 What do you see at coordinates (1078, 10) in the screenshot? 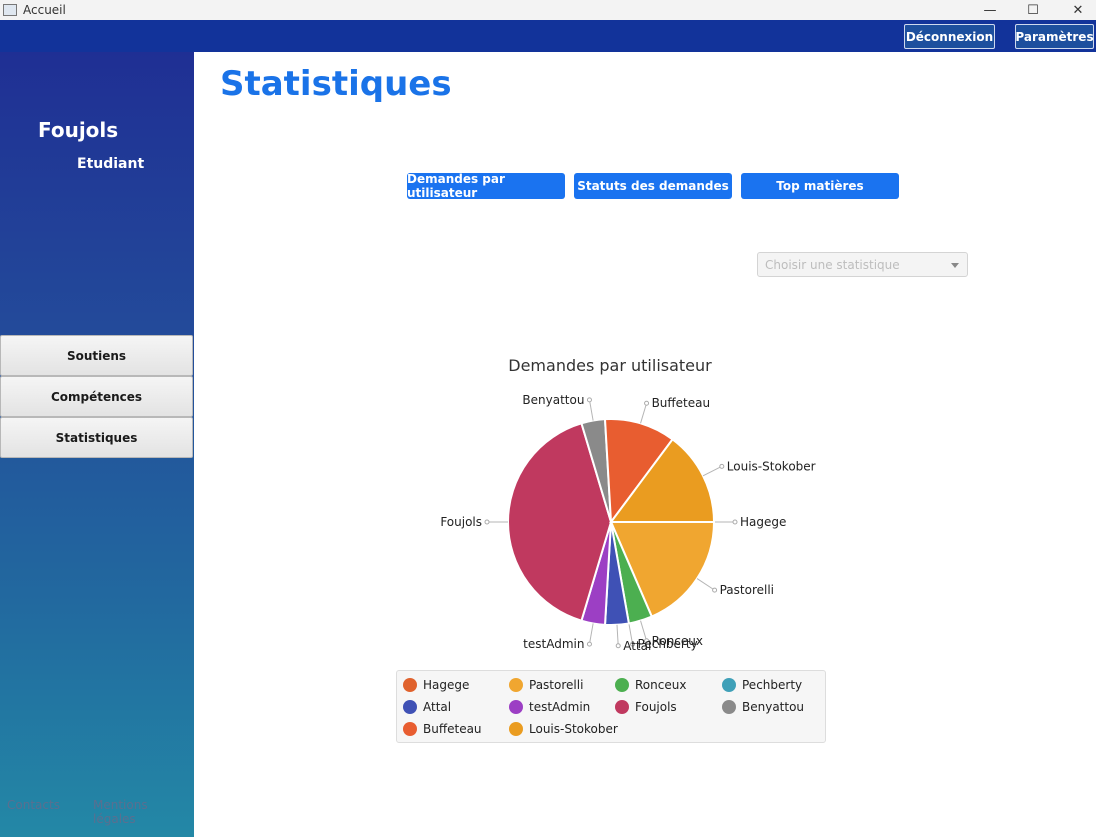
I see `close-icon: ✕` at bounding box center [1078, 10].